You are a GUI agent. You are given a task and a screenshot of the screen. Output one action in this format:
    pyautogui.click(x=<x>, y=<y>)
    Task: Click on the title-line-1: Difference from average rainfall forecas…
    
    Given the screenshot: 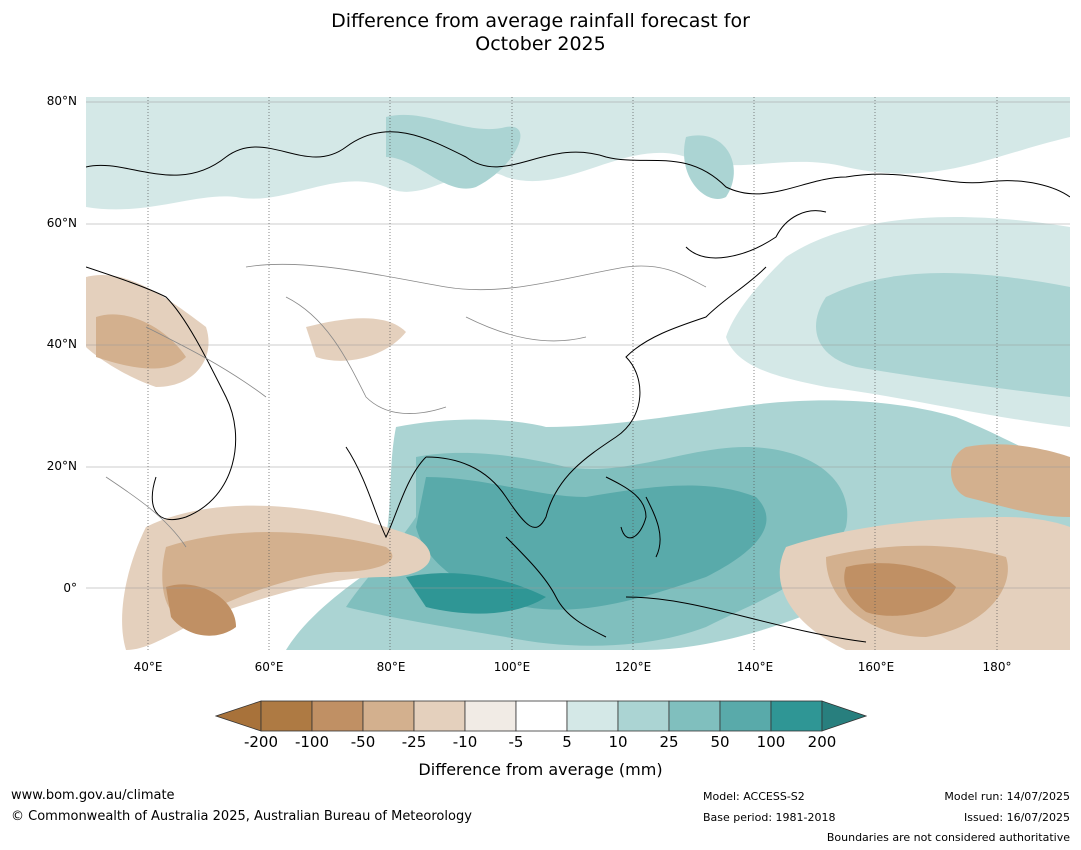 What is the action you would take?
    pyautogui.click(x=540, y=21)
    